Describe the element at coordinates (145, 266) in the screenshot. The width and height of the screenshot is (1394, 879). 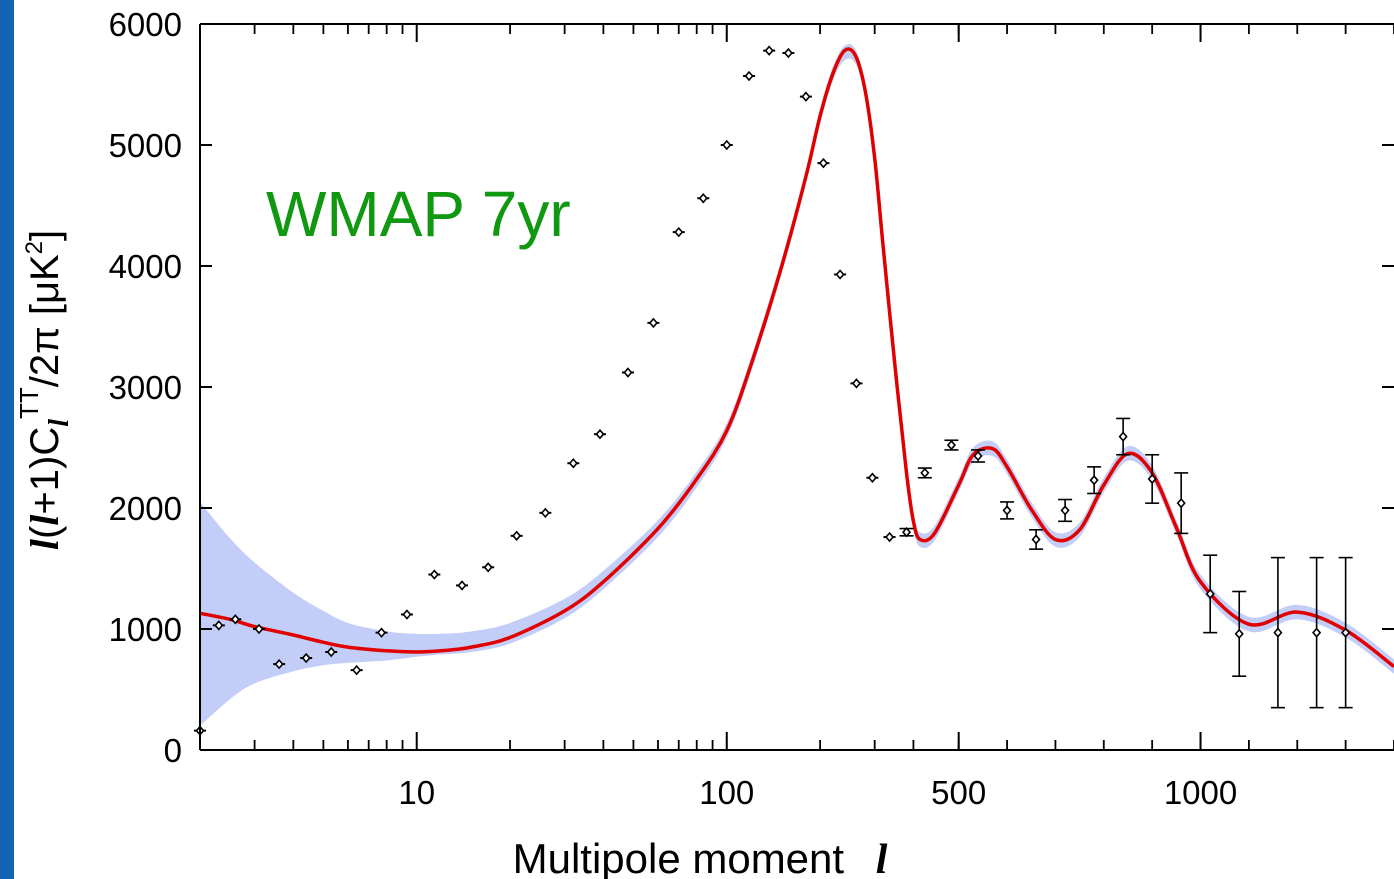
I see `y-tick-label: 4000` at that location.